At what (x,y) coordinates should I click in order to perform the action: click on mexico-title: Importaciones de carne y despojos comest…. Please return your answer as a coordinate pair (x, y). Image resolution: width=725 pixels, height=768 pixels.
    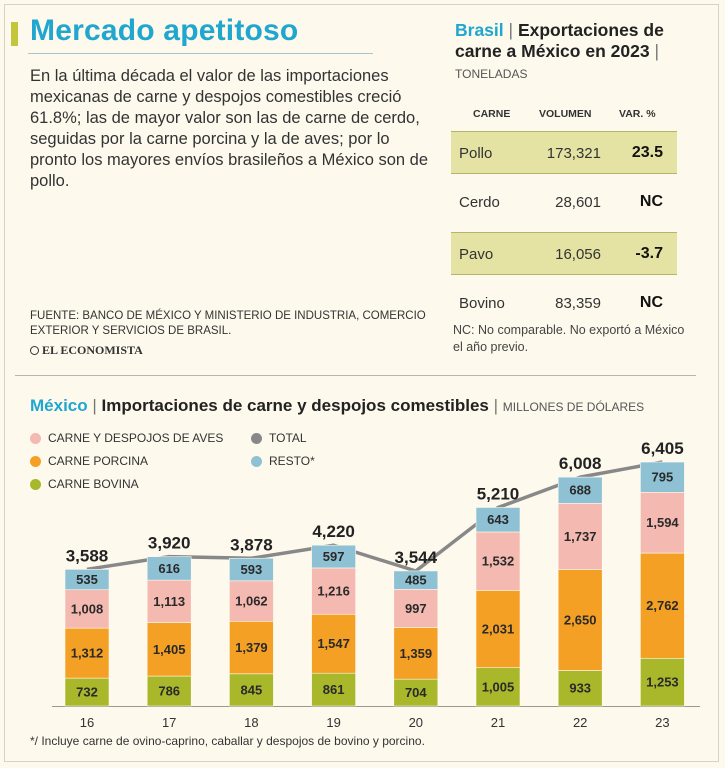
    Looking at the image, I should click on (295, 405).